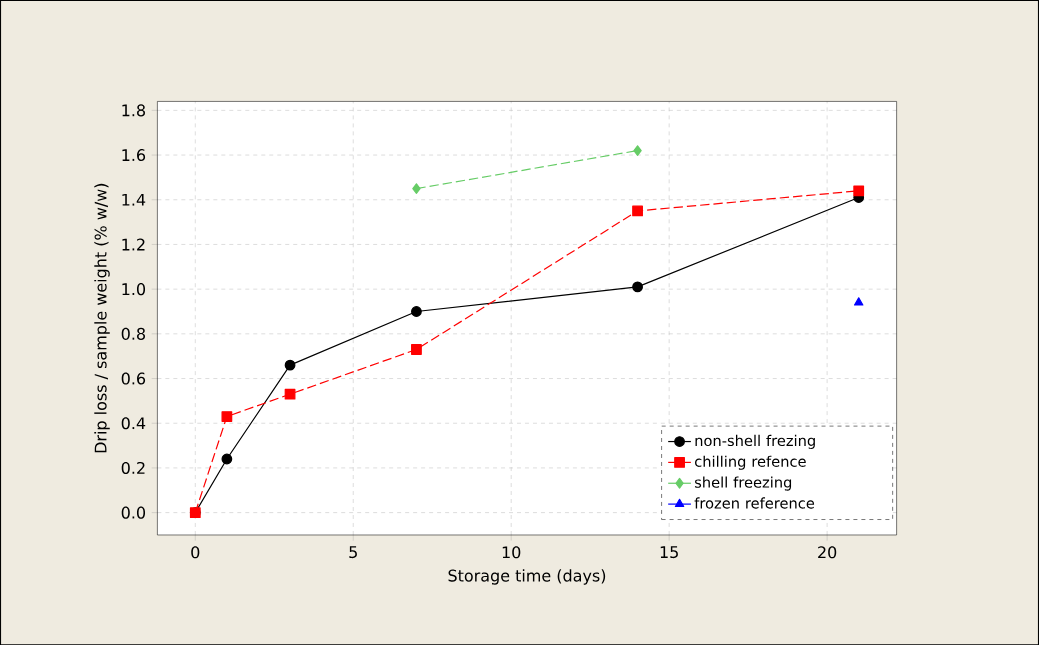  Describe the element at coordinates (527, 577) in the screenshot. I see `x-axis-title: Storage time (days)` at that location.